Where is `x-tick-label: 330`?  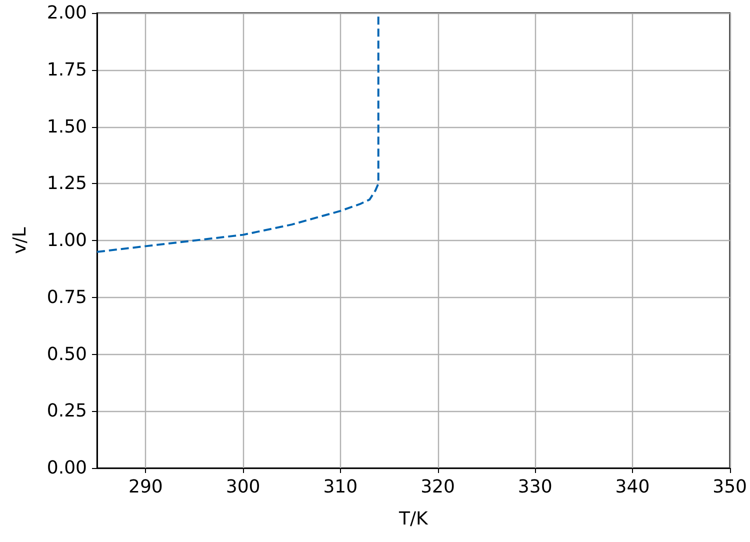 x-tick-label: 330 is located at coordinates (535, 487).